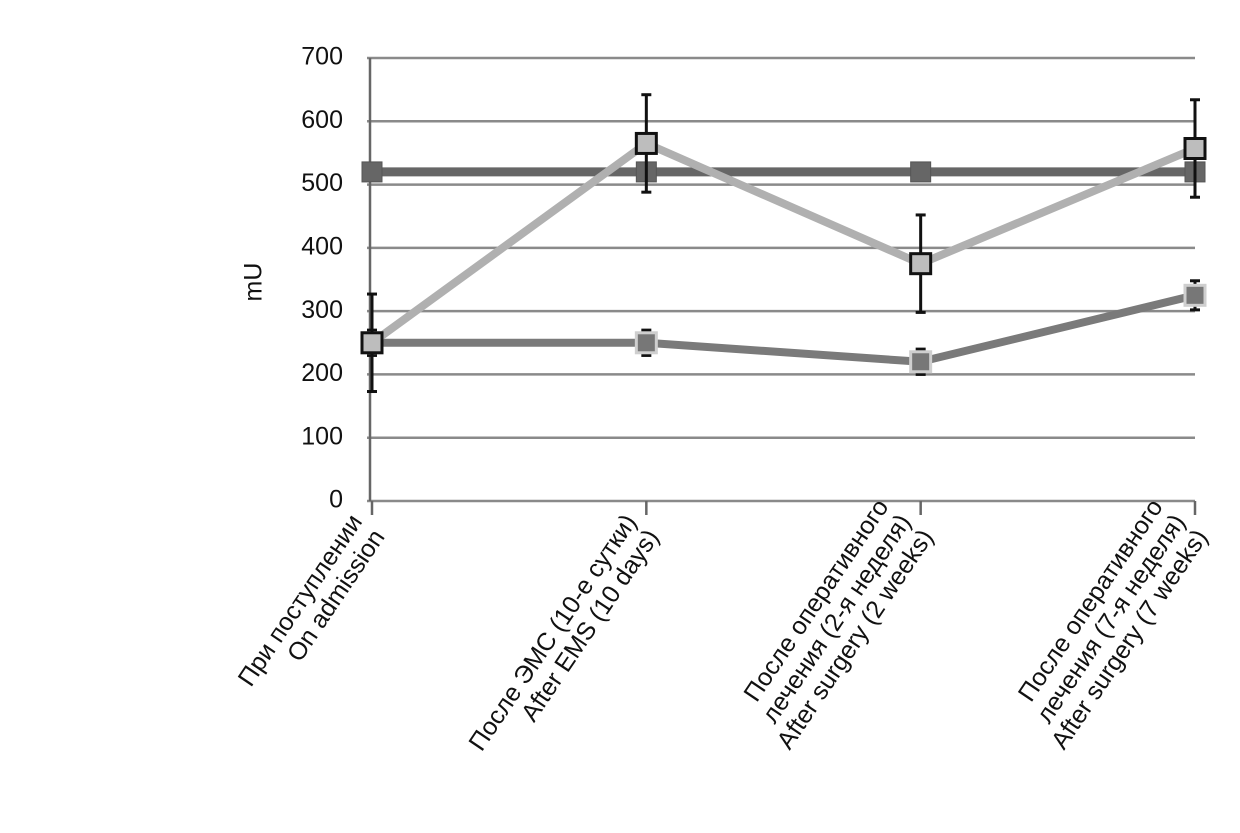 This screenshot has height=833, width=1240. What do you see at coordinates (322, 436) in the screenshot?
I see `y-tick-label: 100` at bounding box center [322, 436].